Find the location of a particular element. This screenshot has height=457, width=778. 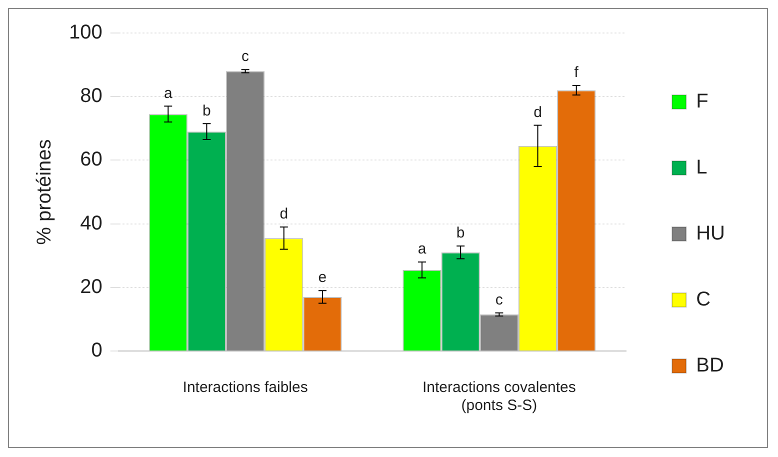

legend-label: HU is located at coordinates (711, 233).